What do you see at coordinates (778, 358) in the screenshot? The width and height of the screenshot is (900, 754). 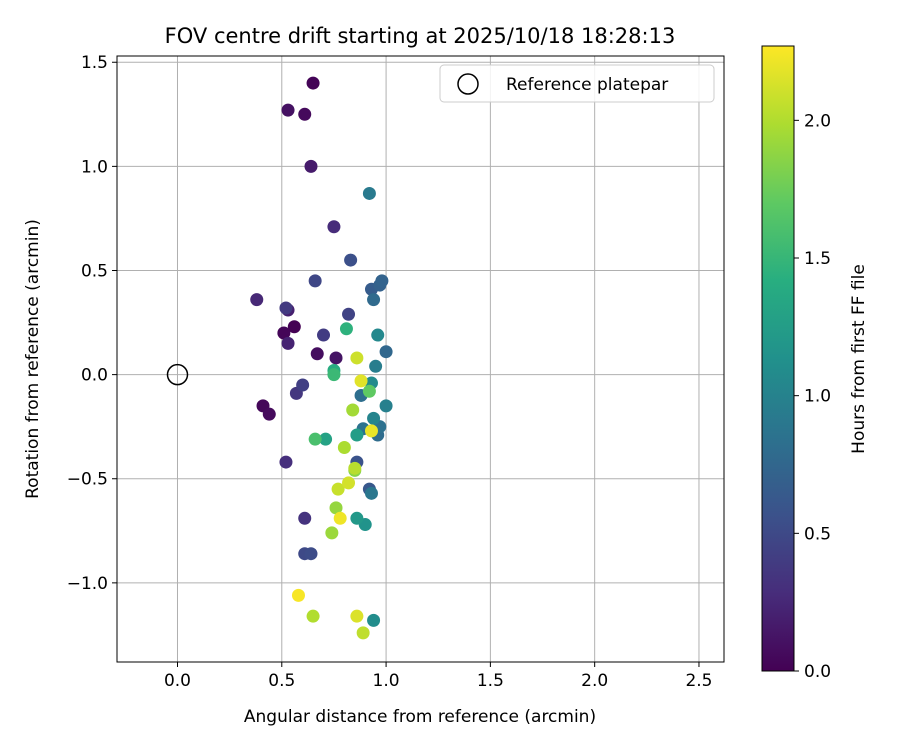 I see `colorbar-gradient` at bounding box center [778, 358].